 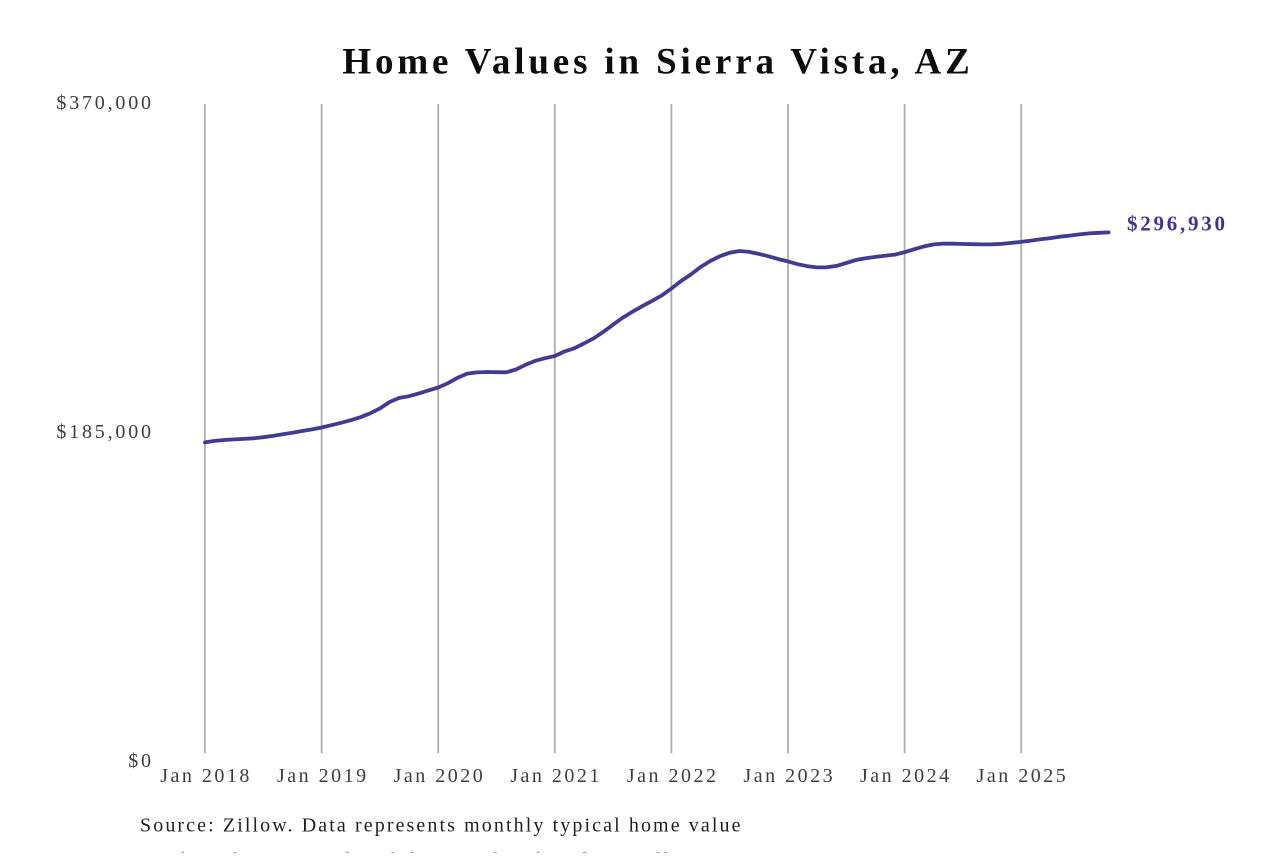 I want to click on svg-text: Jan 2021, so click(x=556, y=776).